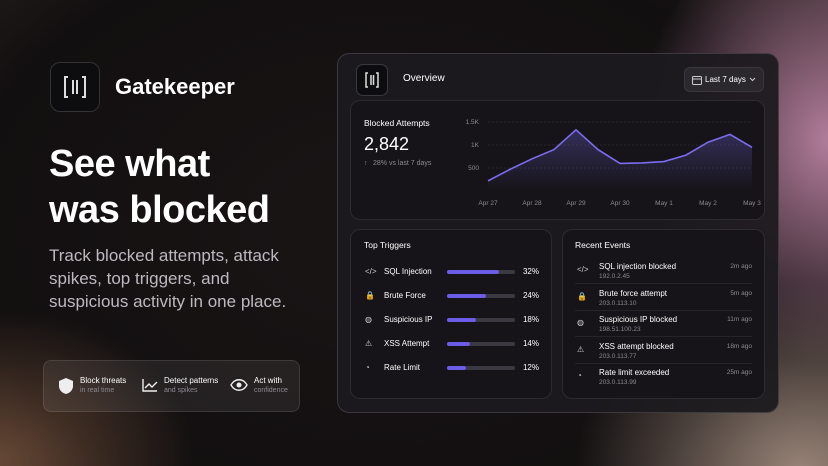 Image resolution: width=828 pixels, height=466 pixels. What do you see at coordinates (618, 382) in the screenshot?
I see `event-ip: 203.0.113.99` at bounding box center [618, 382].